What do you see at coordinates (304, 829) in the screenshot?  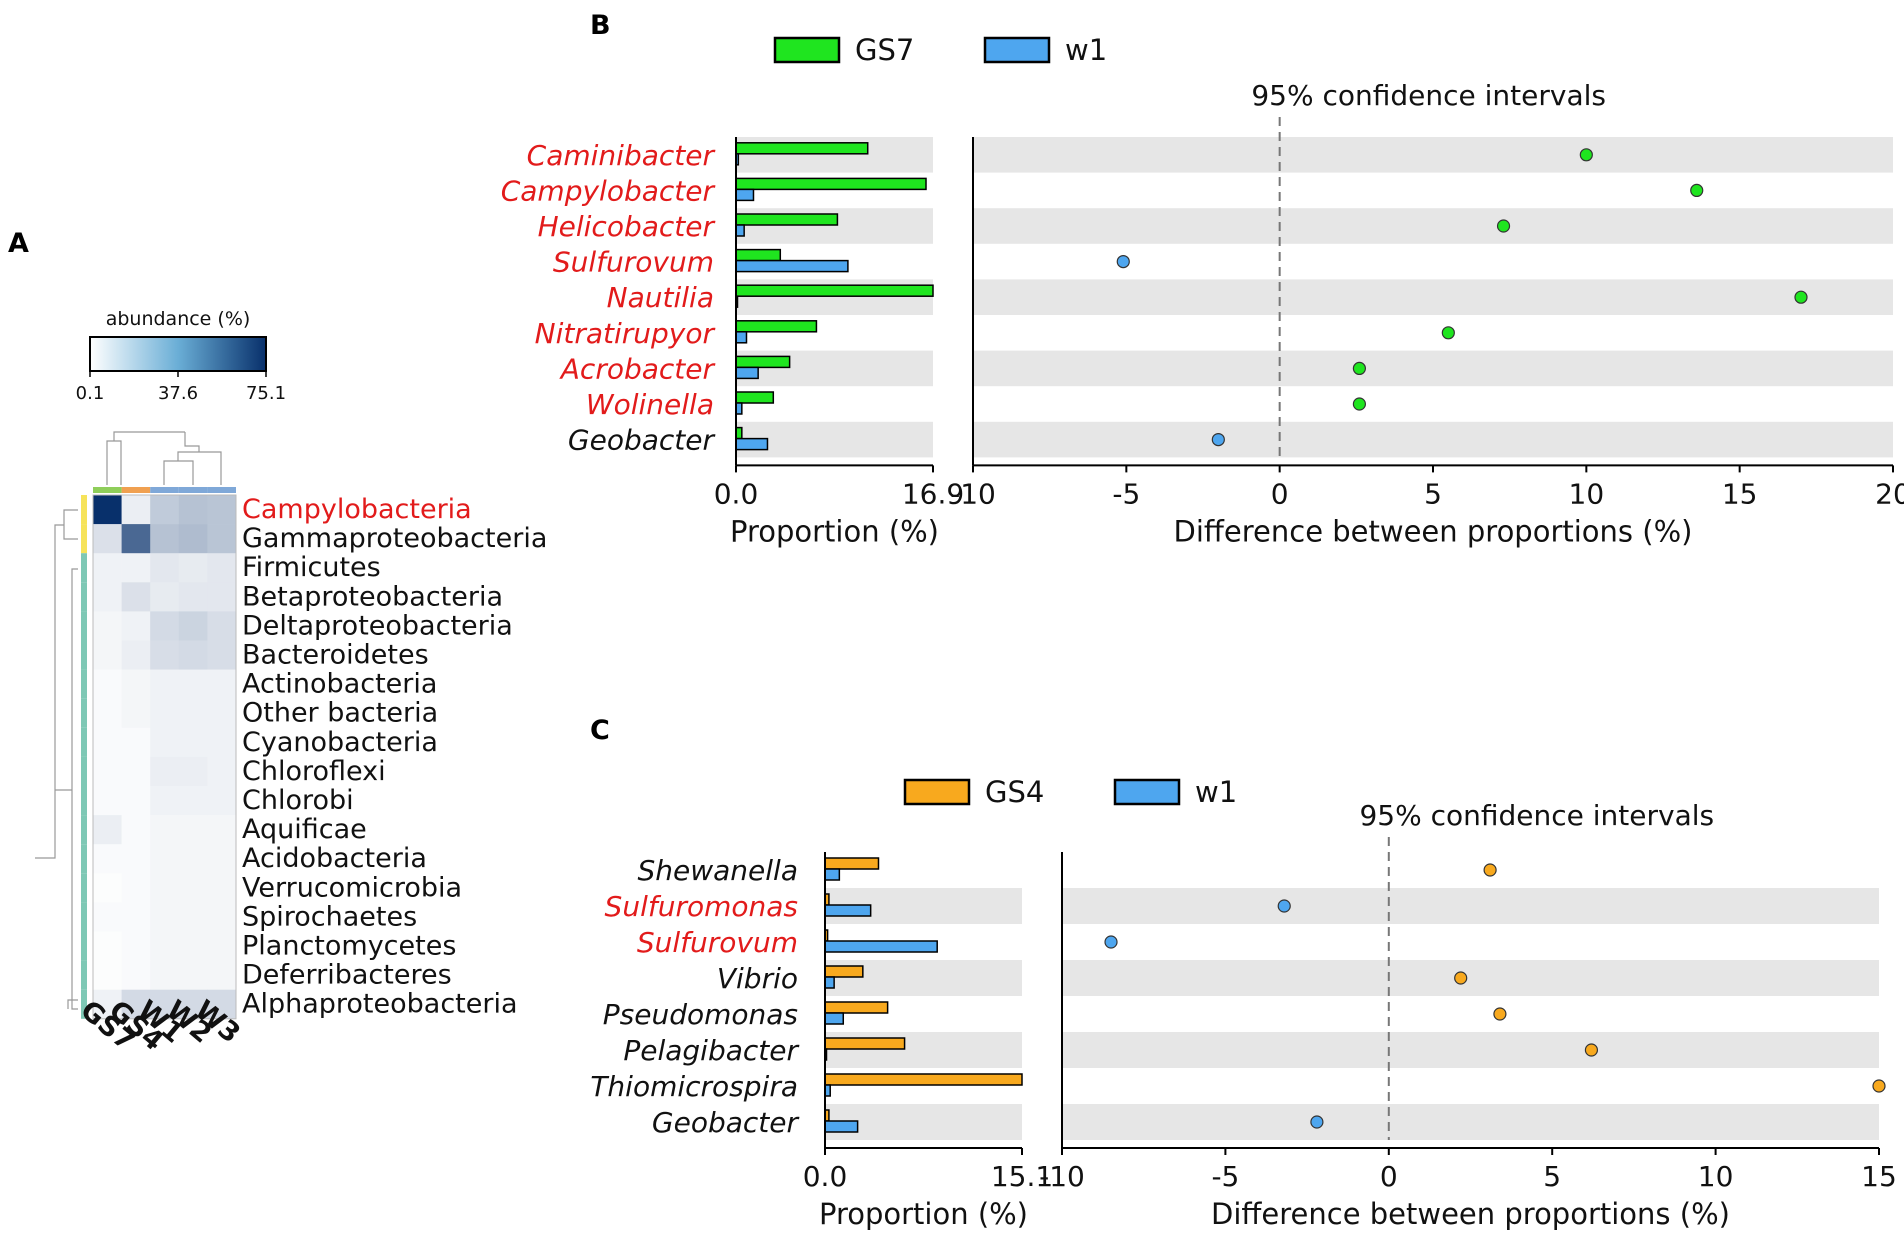 I see `row-label: Aquificae` at bounding box center [304, 829].